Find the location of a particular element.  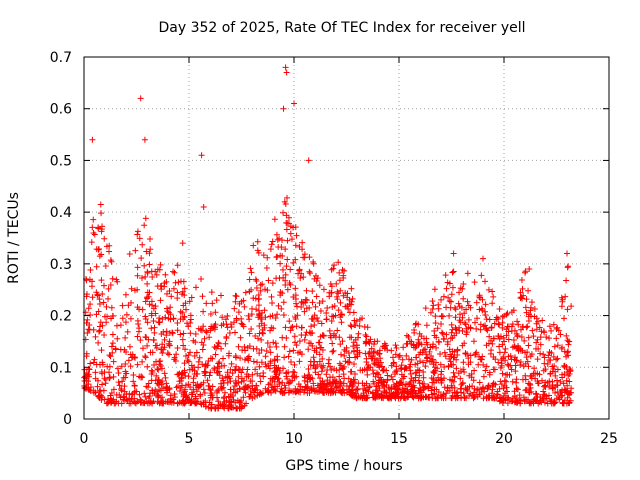

y-tick-label: 0.1 is located at coordinates (61, 368).